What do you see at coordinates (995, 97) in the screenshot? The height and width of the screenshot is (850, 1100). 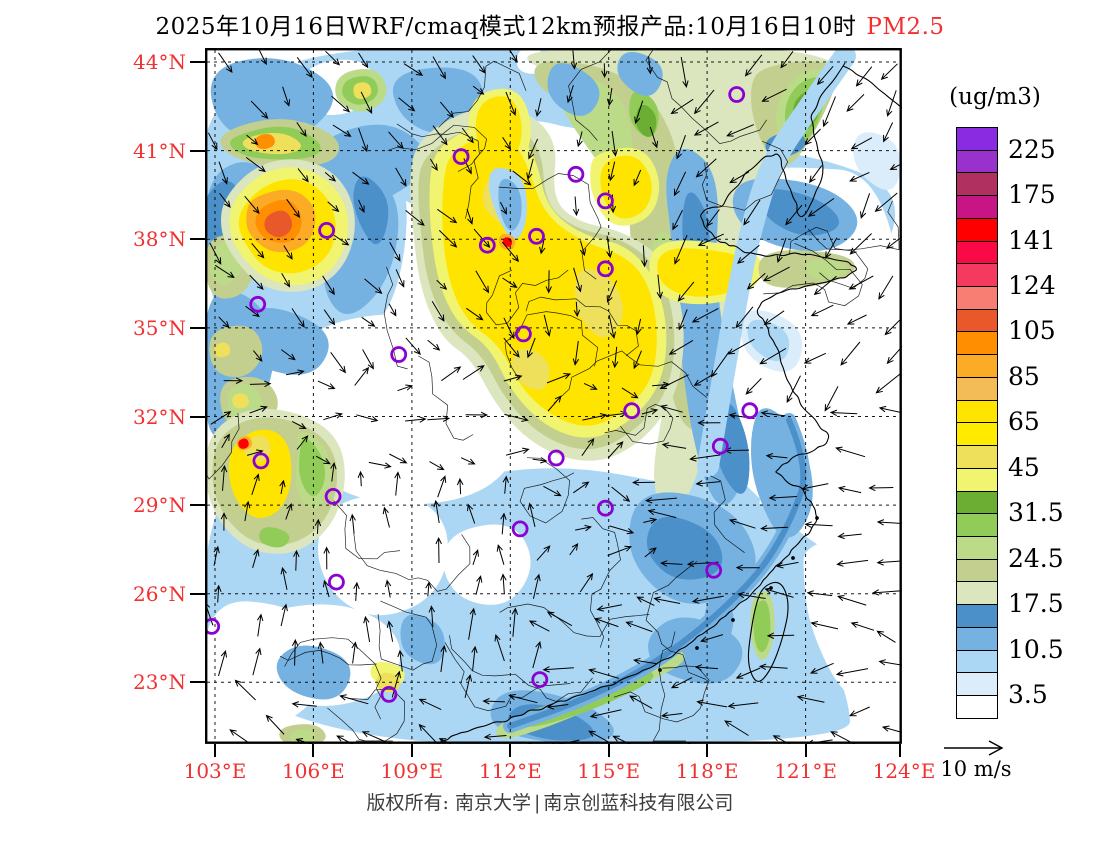 I see `colorbar-unit-label: (ug/m3)` at bounding box center [995, 97].